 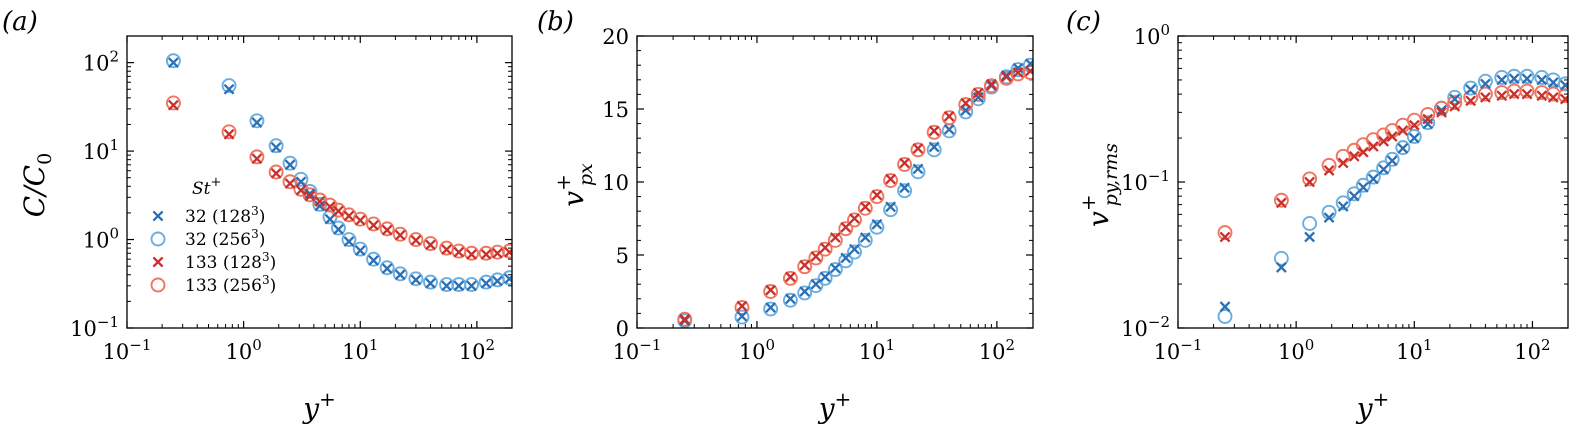 What do you see at coordinates (94, 327) in the screenshot?
I see `y-tick-label: 10⁻¹` at bounding box center [94, 327].